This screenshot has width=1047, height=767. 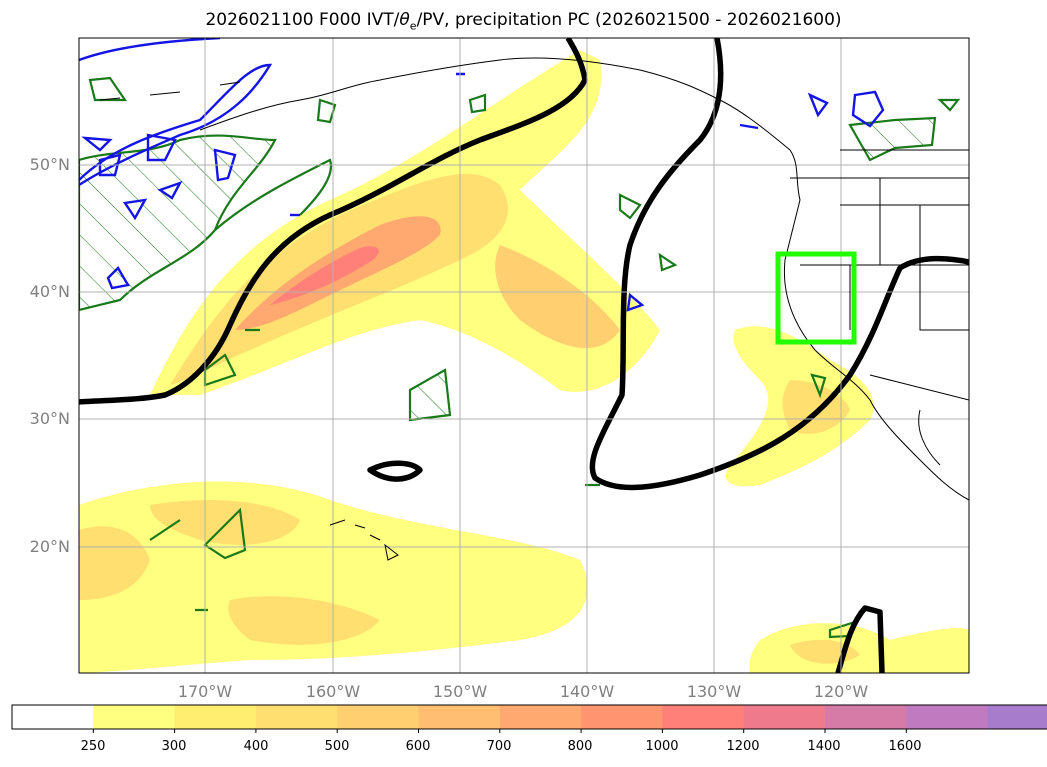 I want to click on lat-label-40n: 40°N, so click(x=49, y=291).